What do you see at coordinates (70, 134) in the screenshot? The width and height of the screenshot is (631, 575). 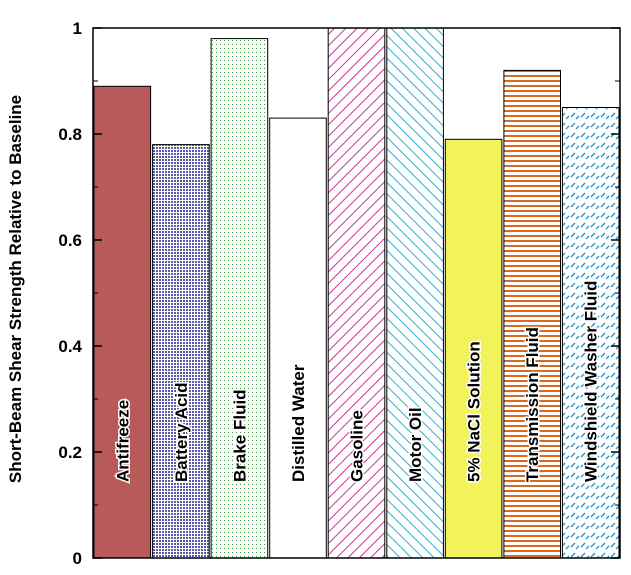 I see `y-tick-label: 0.8` at bounding box center [70, 134].